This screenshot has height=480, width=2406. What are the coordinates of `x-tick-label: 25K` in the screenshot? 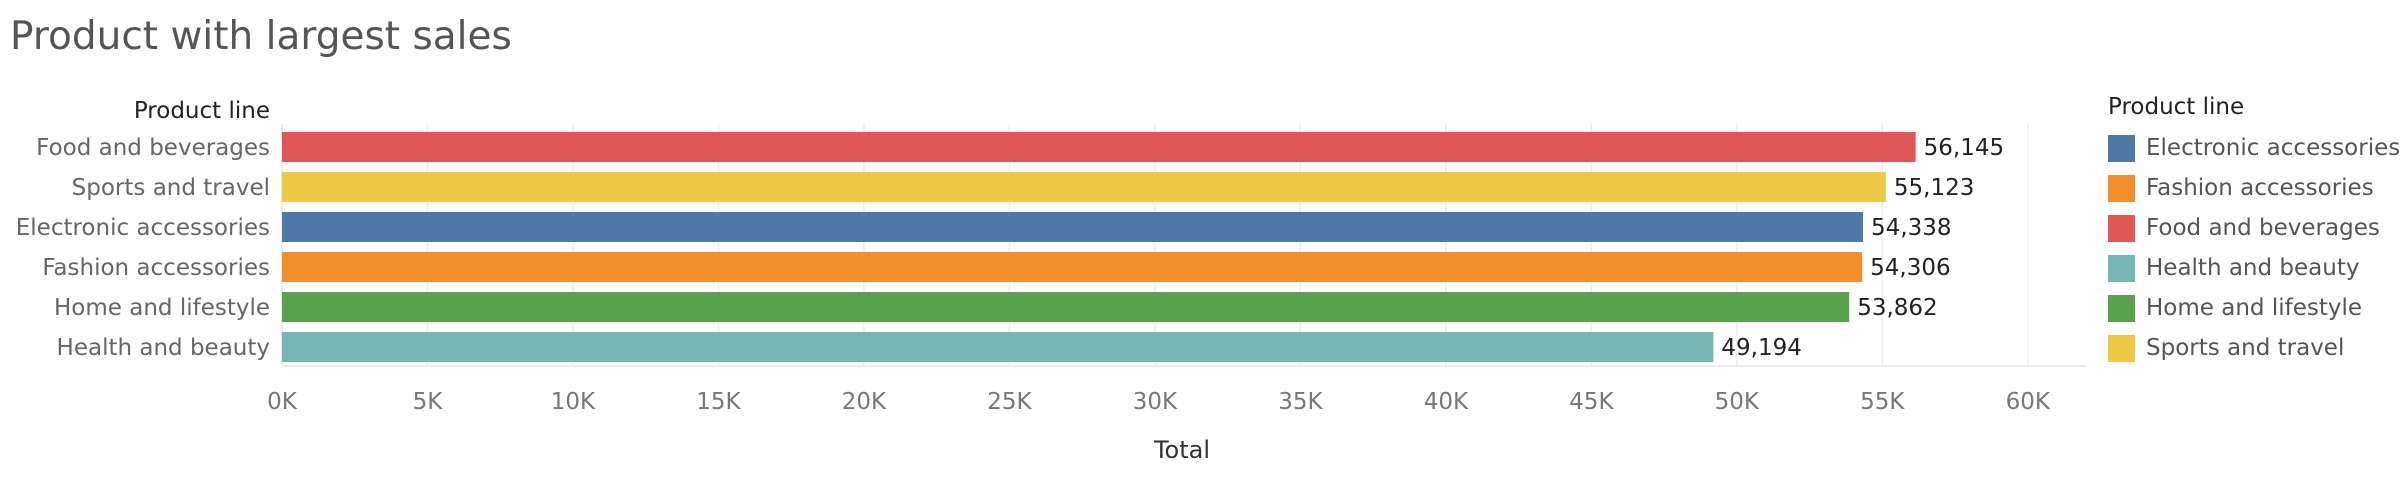 It's located at (1009, 402).